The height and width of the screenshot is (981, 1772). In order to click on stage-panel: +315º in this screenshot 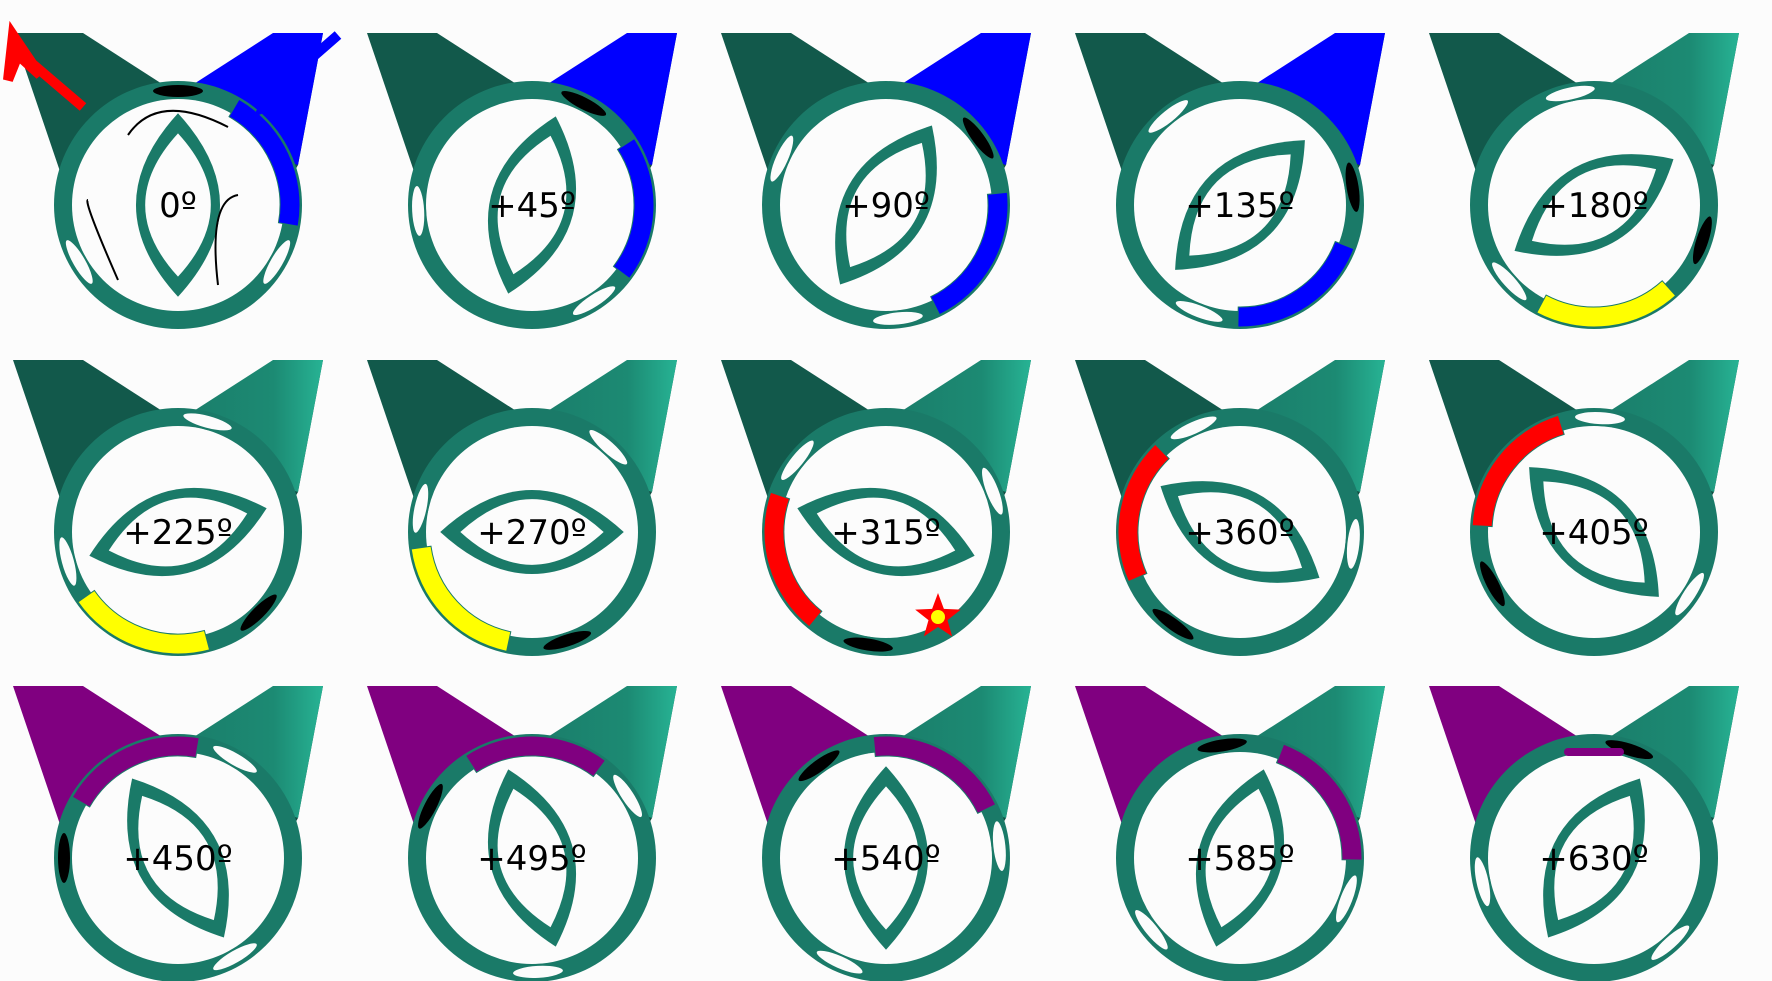, I will do `click(876, 508)`.